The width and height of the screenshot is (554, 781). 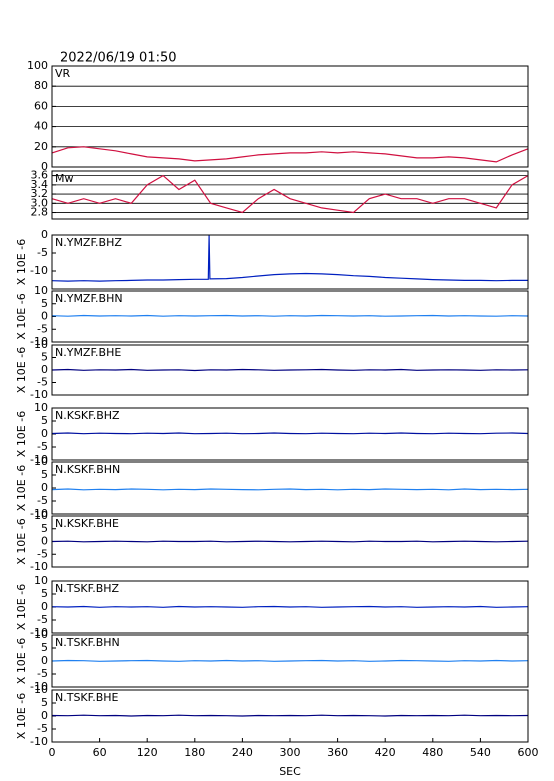 What do you see at coordinates (385, 752) in the screenshot?
I see `x-tick-label: 420` at bounding box center [385, 752].